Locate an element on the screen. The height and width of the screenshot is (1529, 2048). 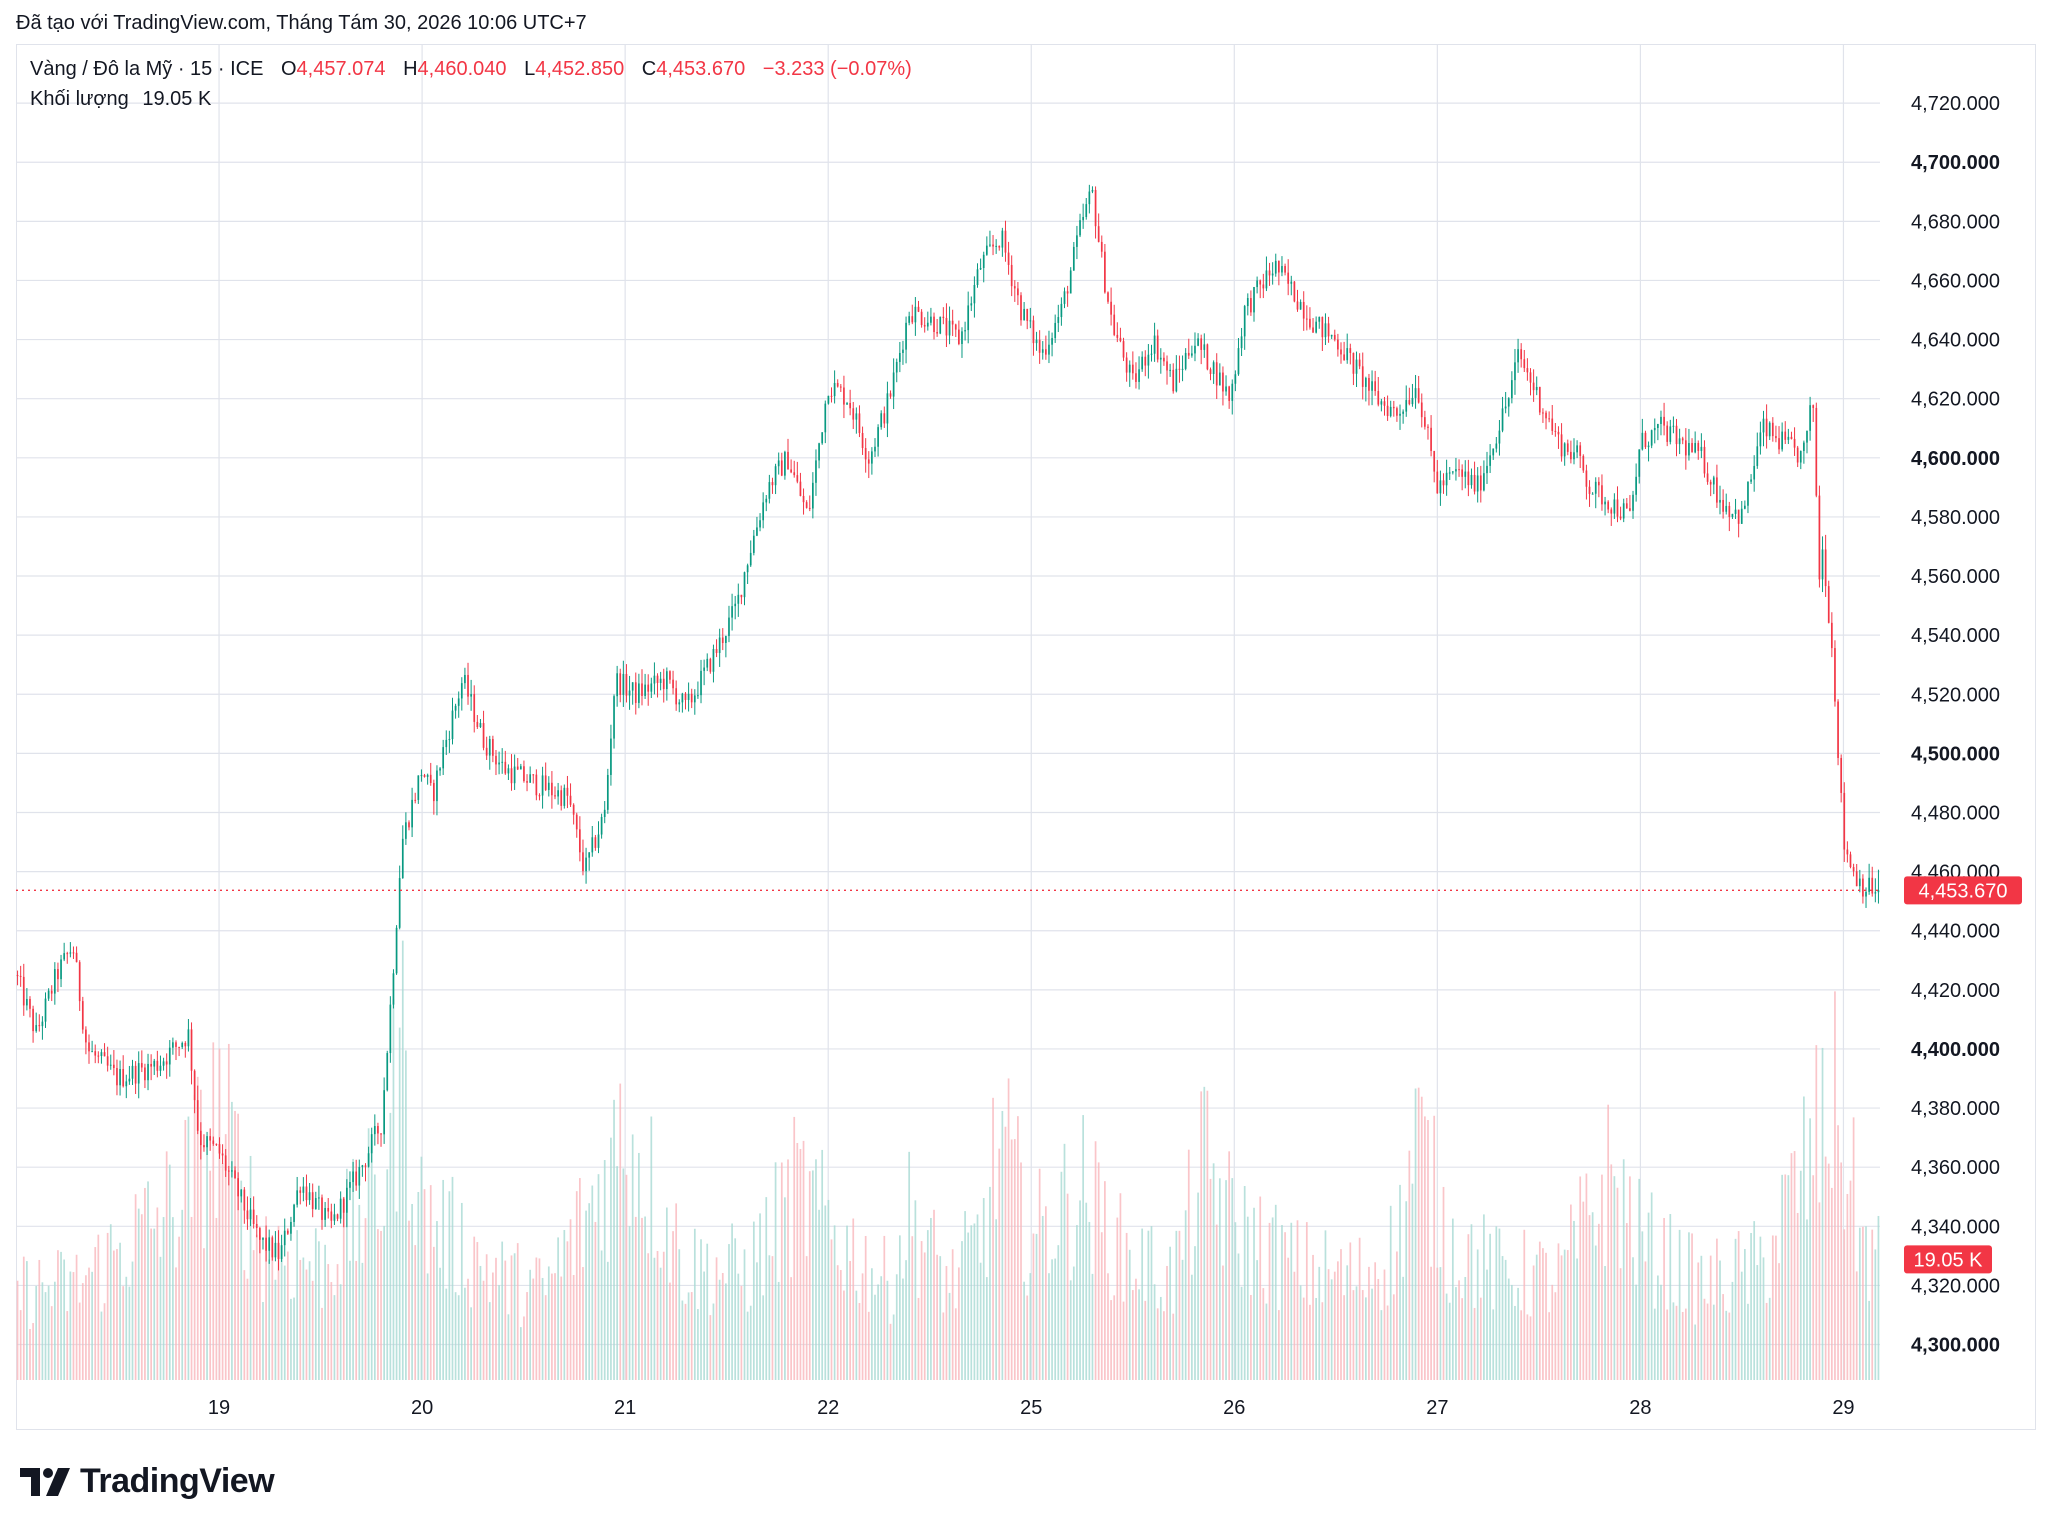
legend-symbol: Vàng / Đô la Mỹ · 15 · ICE is located at coordinates (147, 69).